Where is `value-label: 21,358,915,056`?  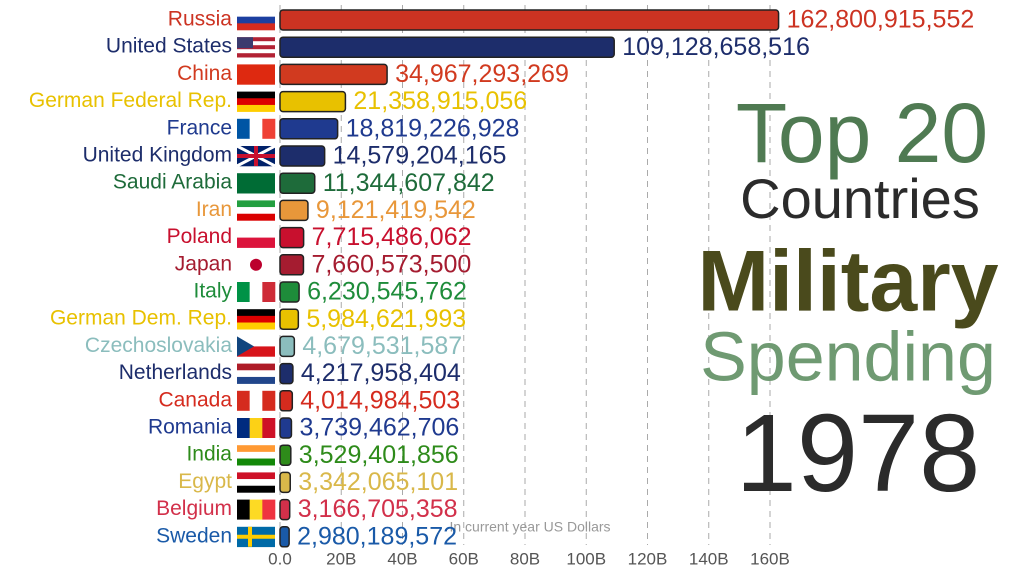 value-label: 21,358,915,056 is located at coordinates (440, 101).